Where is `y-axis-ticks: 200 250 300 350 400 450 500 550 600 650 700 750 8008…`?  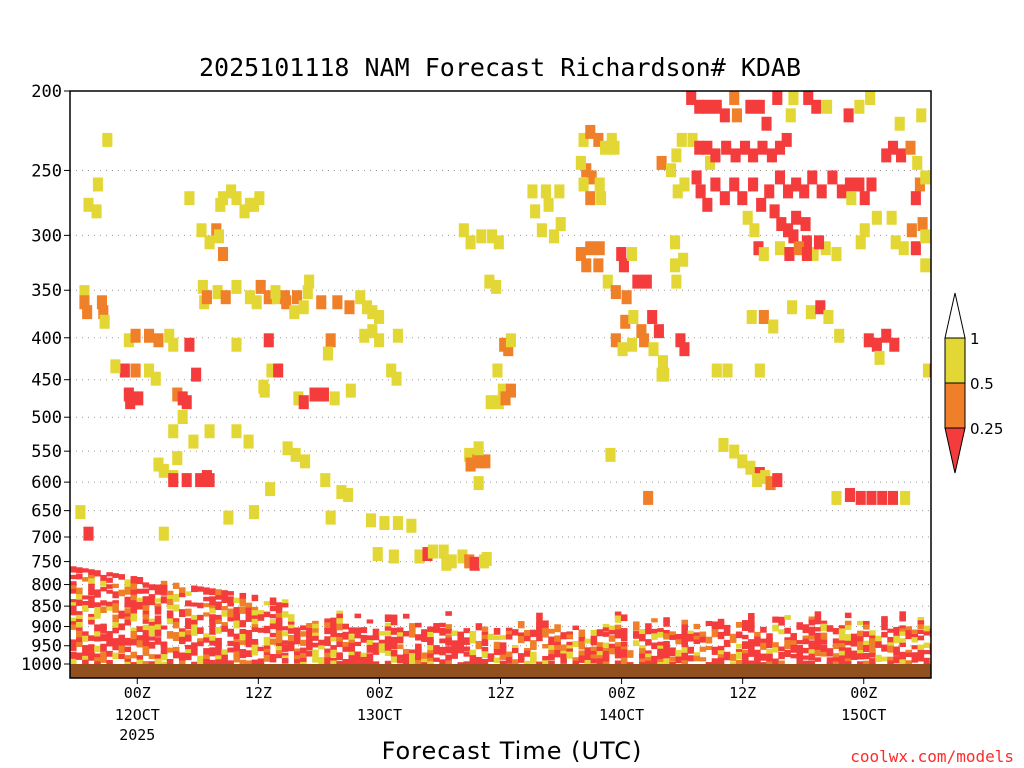
y-axis-ticks: 200 250 300 350 400 450 500 550 600 650 700 750 8008… is located at coordinates (45, 378).